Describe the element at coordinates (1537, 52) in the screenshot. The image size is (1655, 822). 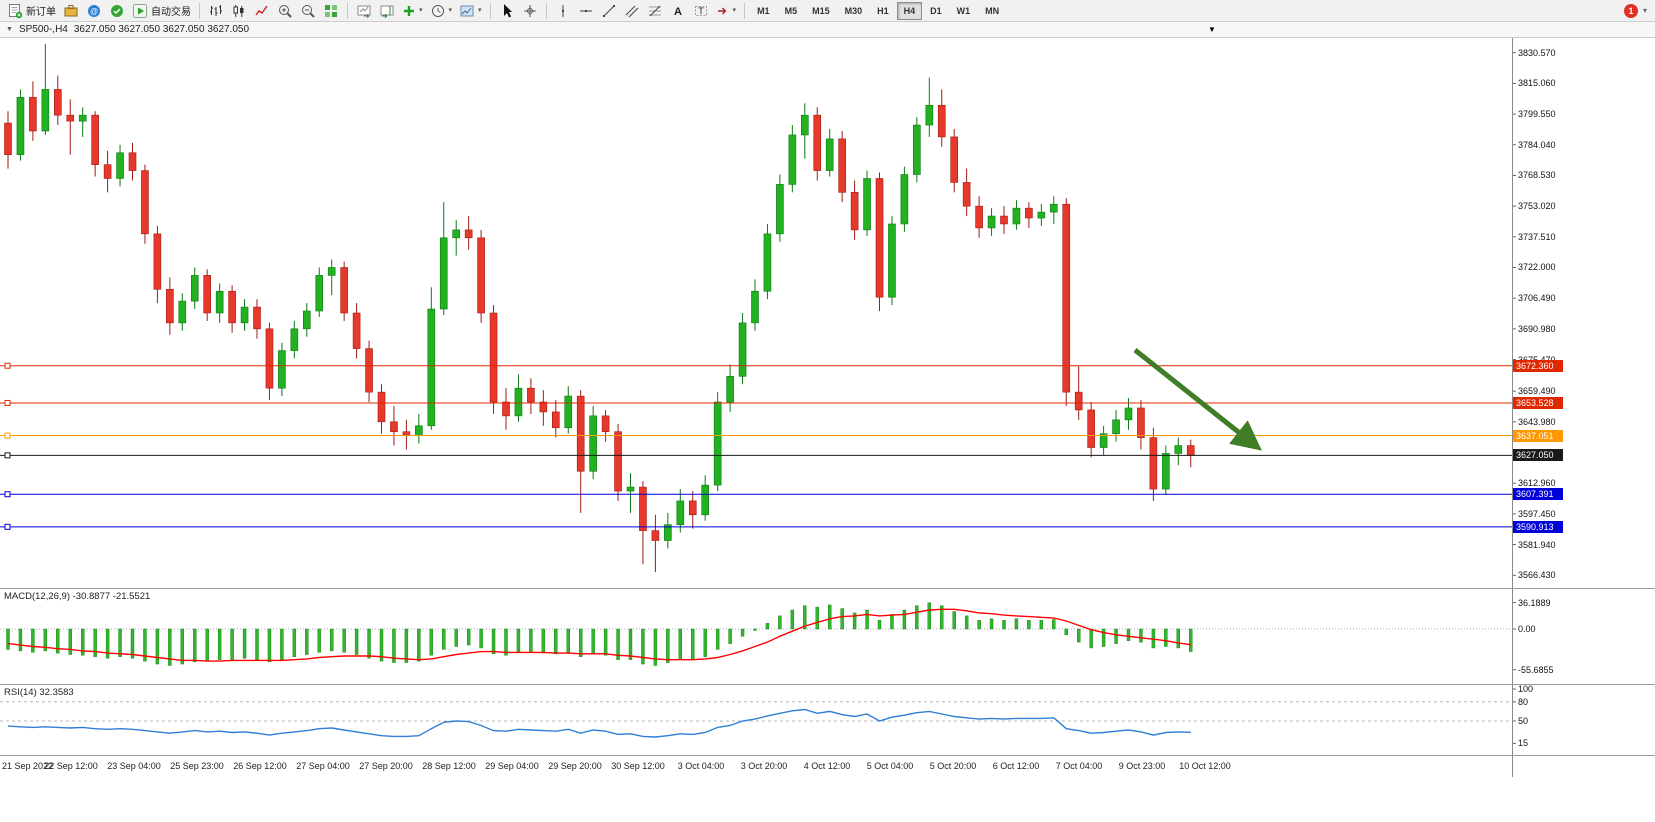
I see `price-axis-label: 3830.570` at that location.